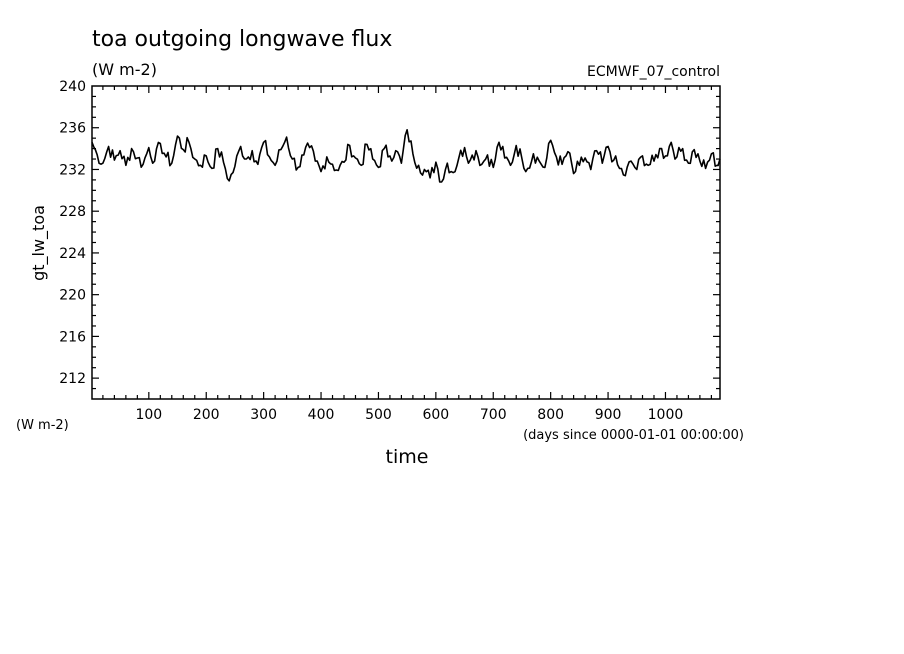 This screenshot has width=904, height=654. Describe the element at coordinates (666, 415) in the screenshot. I see `x-tick-label: 1000` at that location.